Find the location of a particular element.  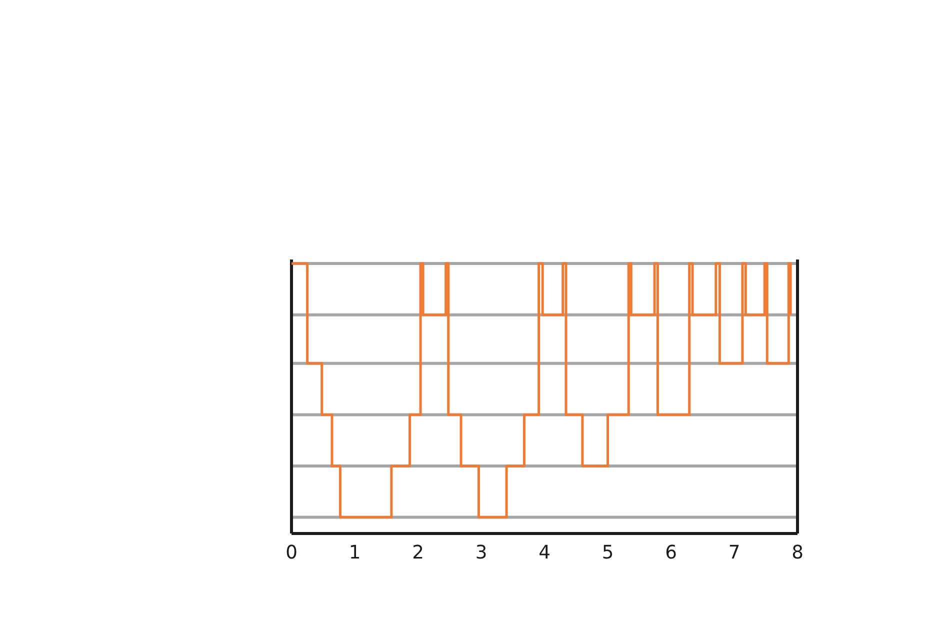

x-tick-label: 1 is located at coordinates (354, 553).